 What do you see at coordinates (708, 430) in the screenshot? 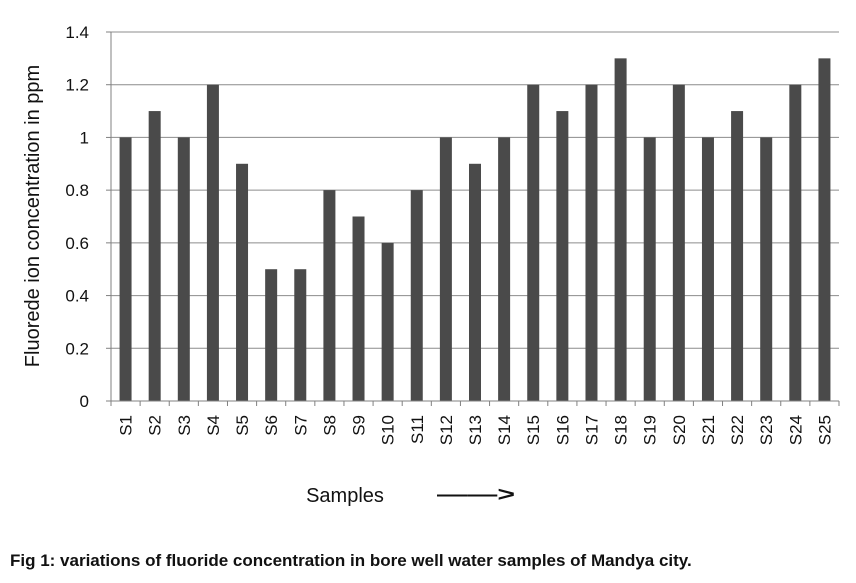
I see `x-tick-label: S21` at bounding box center [708, 430].